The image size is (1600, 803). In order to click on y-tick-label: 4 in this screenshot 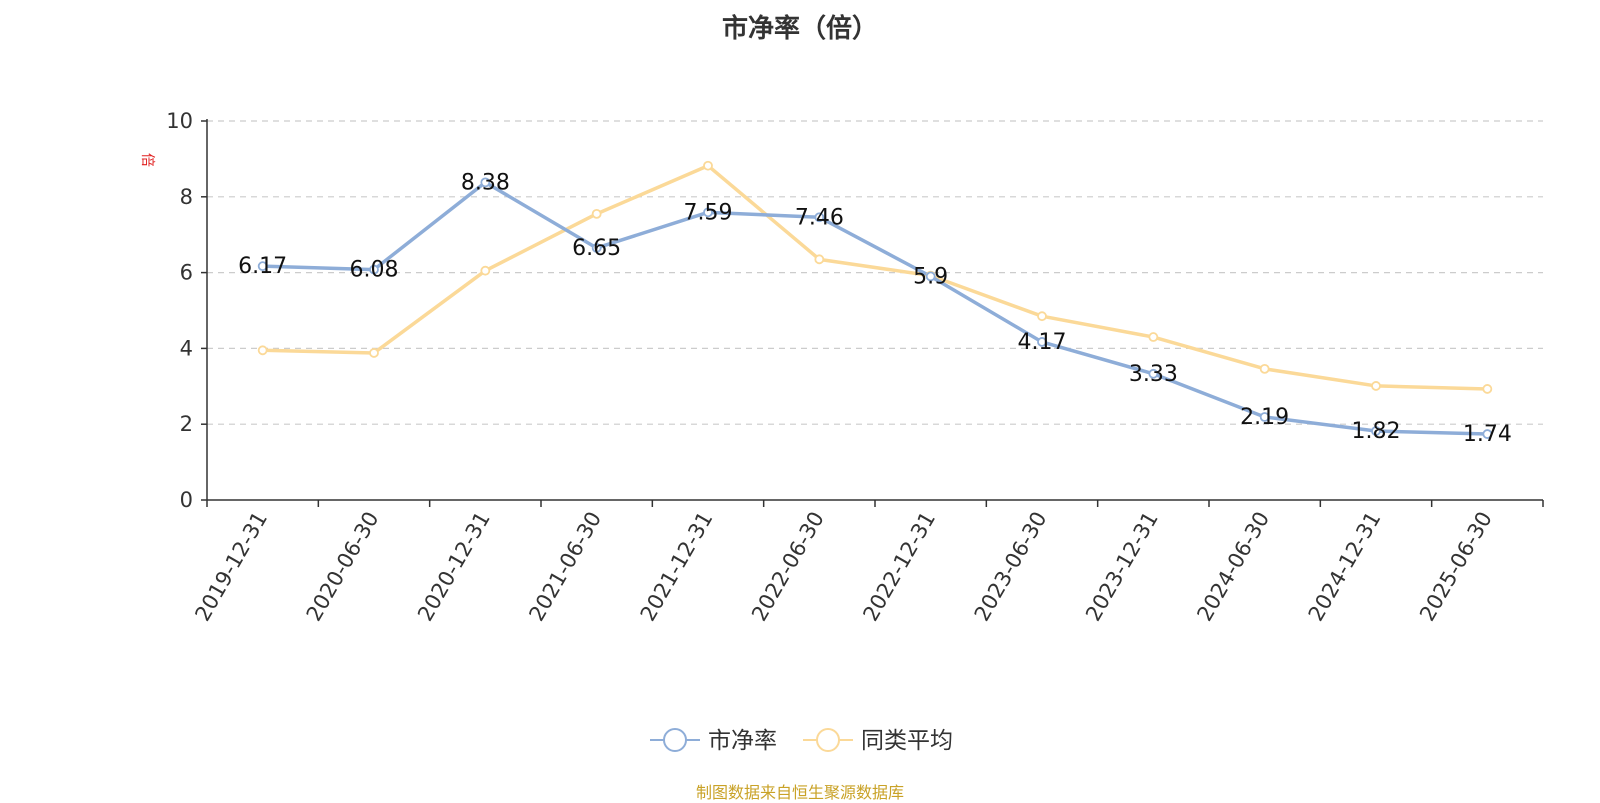, I will do `click(186, 348)`.